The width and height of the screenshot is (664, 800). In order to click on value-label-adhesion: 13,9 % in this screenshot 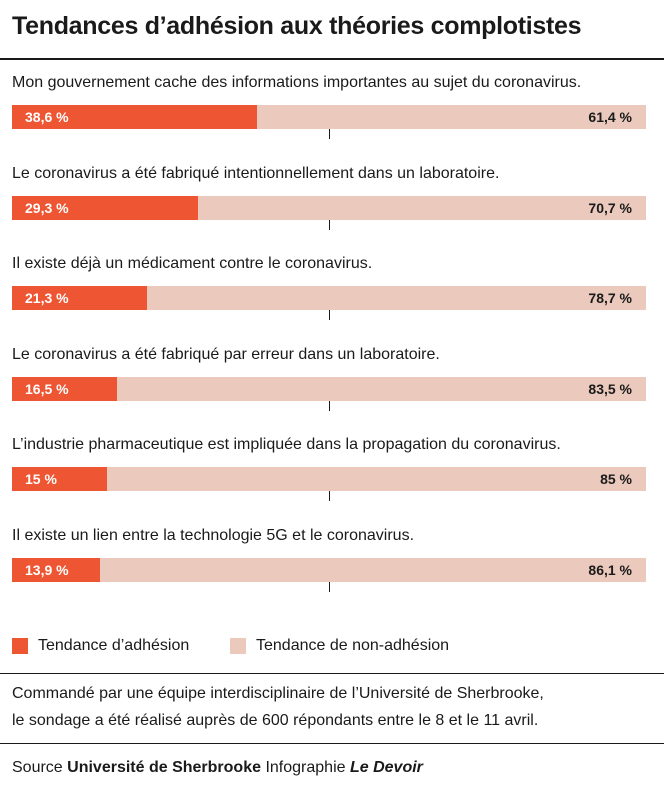, I will do `click(47, 570)`.